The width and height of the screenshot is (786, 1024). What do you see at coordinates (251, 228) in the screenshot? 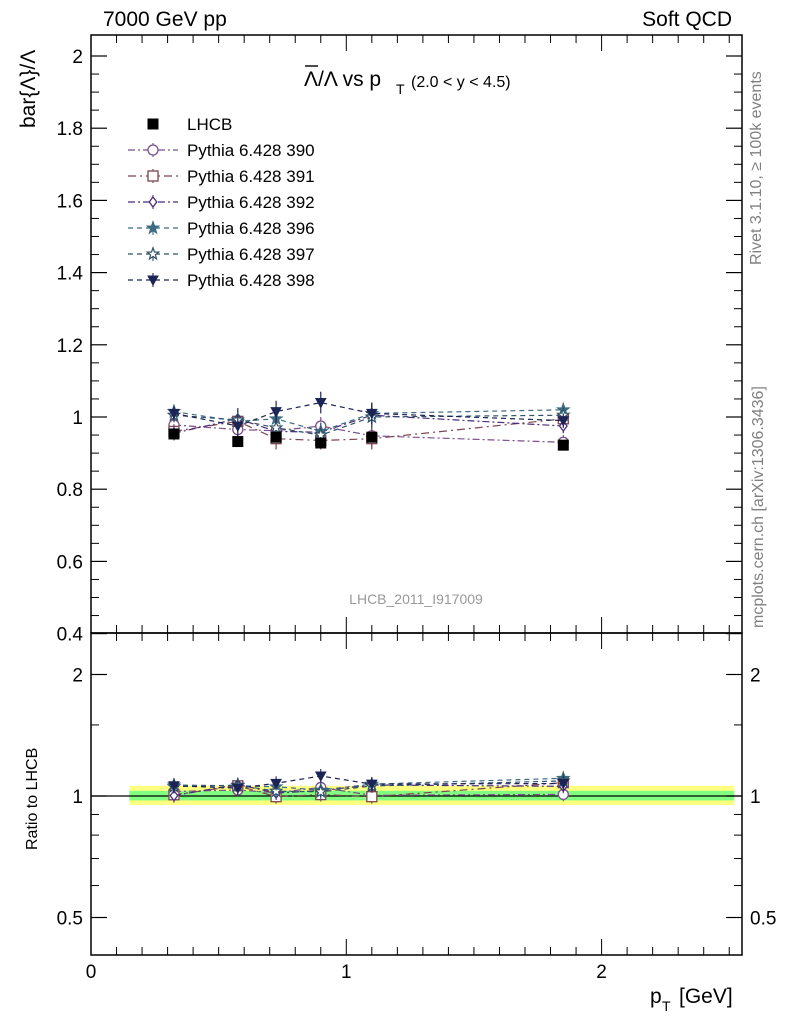
I see `legend-label: Pythia 6.428 396` at bounding box center [251, 228].